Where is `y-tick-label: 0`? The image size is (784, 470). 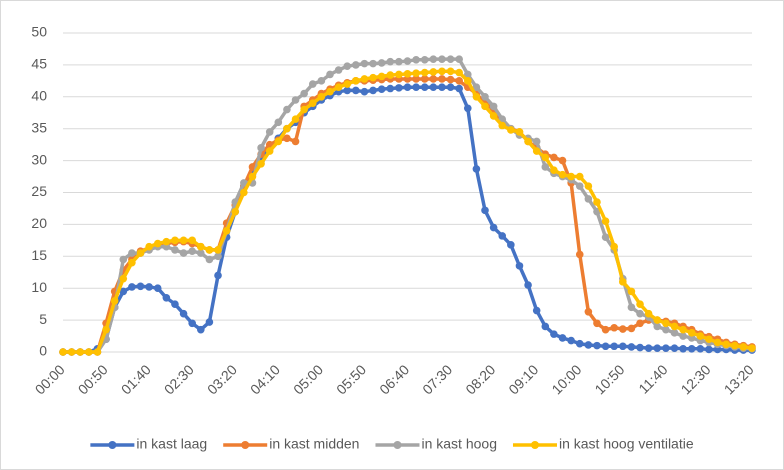
y-tick-label: 0 is located at coordinates (43, 351).